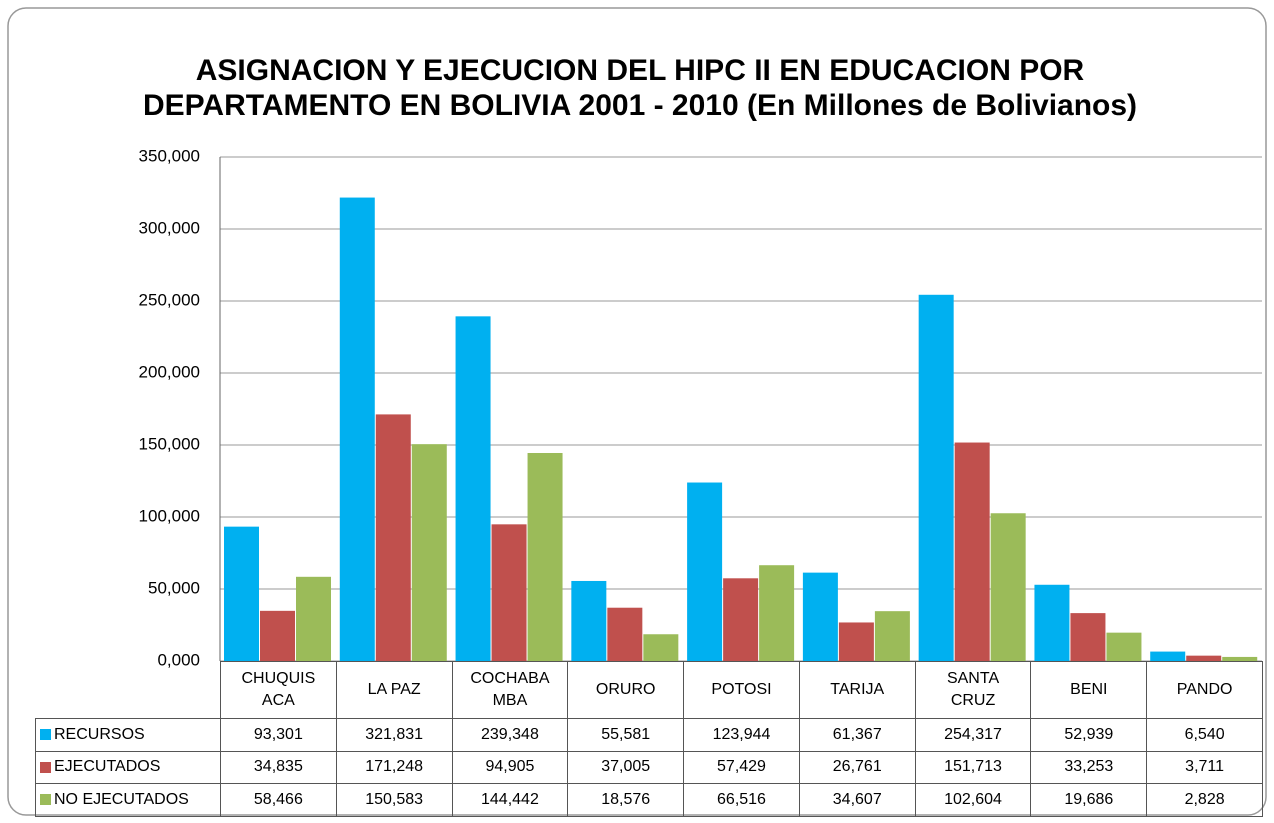  I want to click on category-label: BENI, so click(1089, 690).